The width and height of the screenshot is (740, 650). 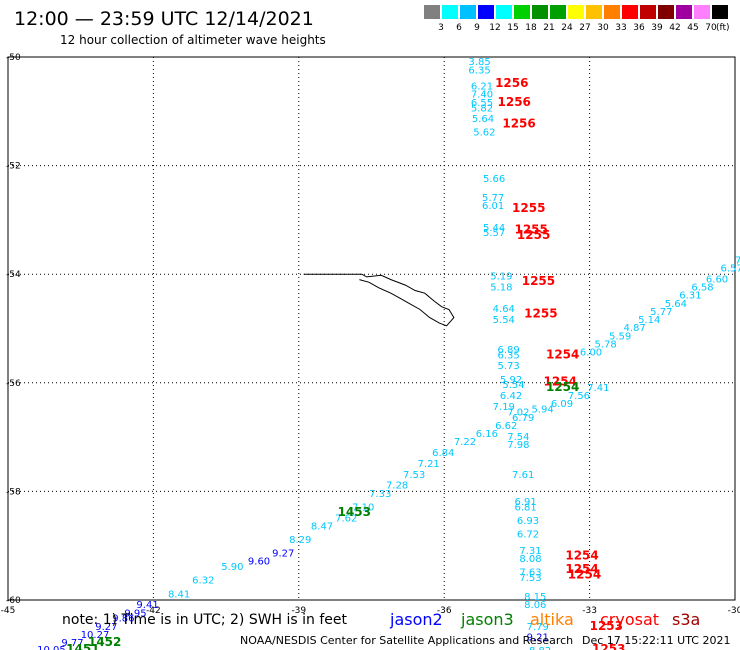 I want to click on swh-value: 3.85, so click(x=479, y=62).